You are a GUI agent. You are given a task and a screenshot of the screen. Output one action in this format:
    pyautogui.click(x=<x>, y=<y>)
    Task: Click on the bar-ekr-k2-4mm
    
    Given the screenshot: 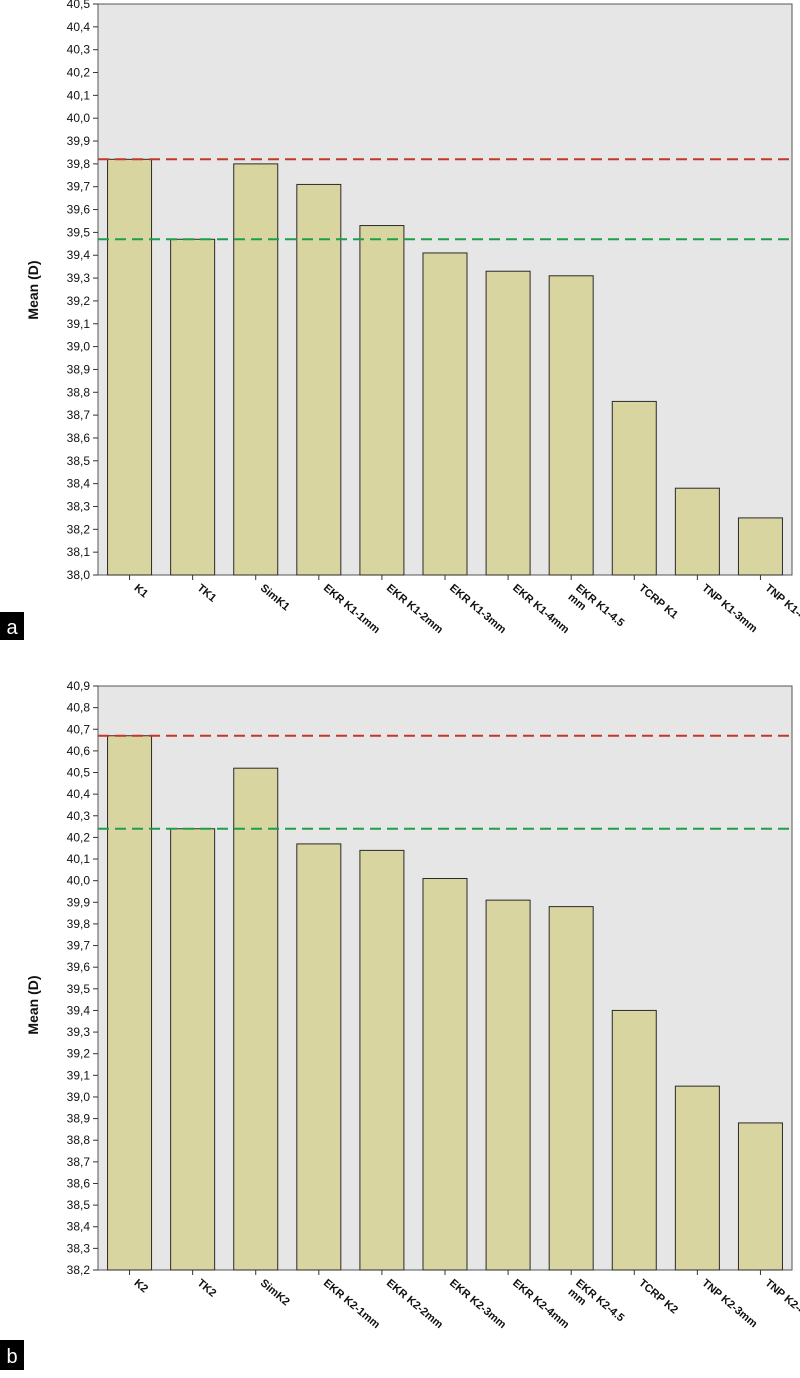 What is the action you would take?
    pyautogui.click(x=508, y=1085)
    